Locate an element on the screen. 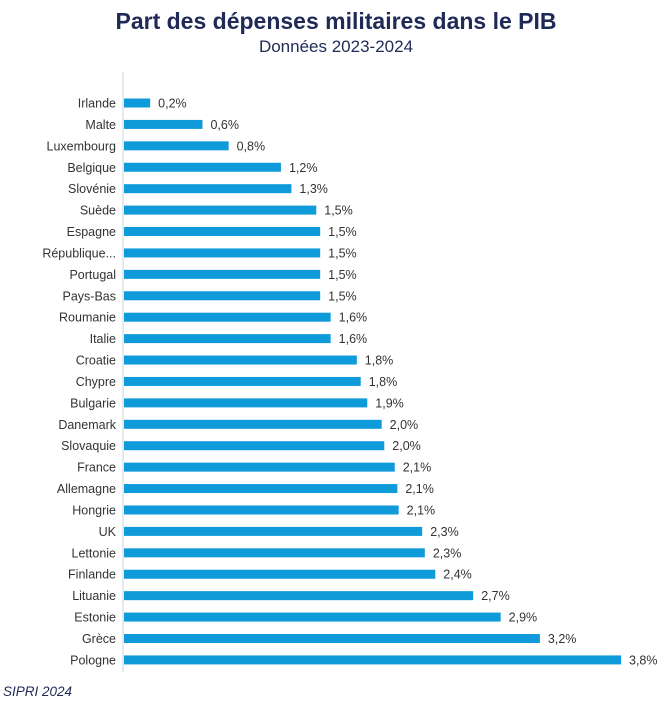 Image resolution: width=672 pixels, height=715 pixels. category-label: Slovaquie is located at coordinates (88, 446).